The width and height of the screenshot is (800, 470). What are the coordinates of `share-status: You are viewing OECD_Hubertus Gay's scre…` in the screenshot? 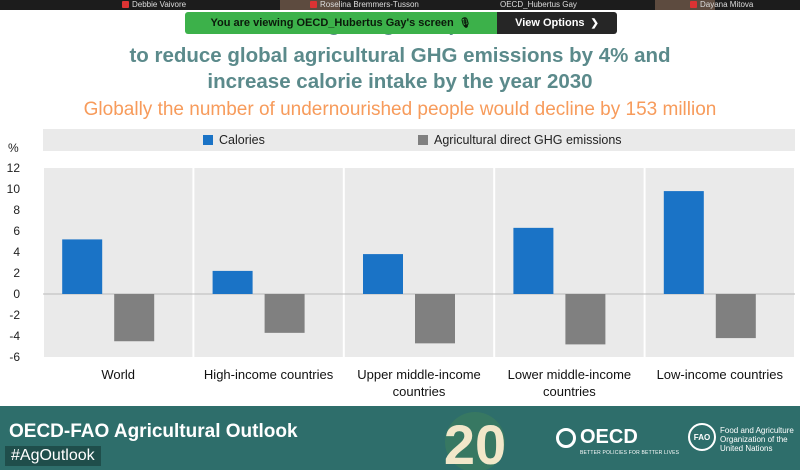 It's located at (341, 23).